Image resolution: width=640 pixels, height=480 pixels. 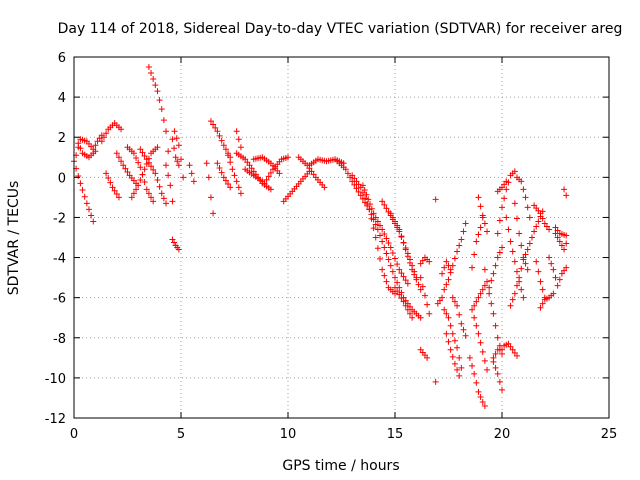 I want to click on y-tick-label: -8, so click(x=59, y=339).